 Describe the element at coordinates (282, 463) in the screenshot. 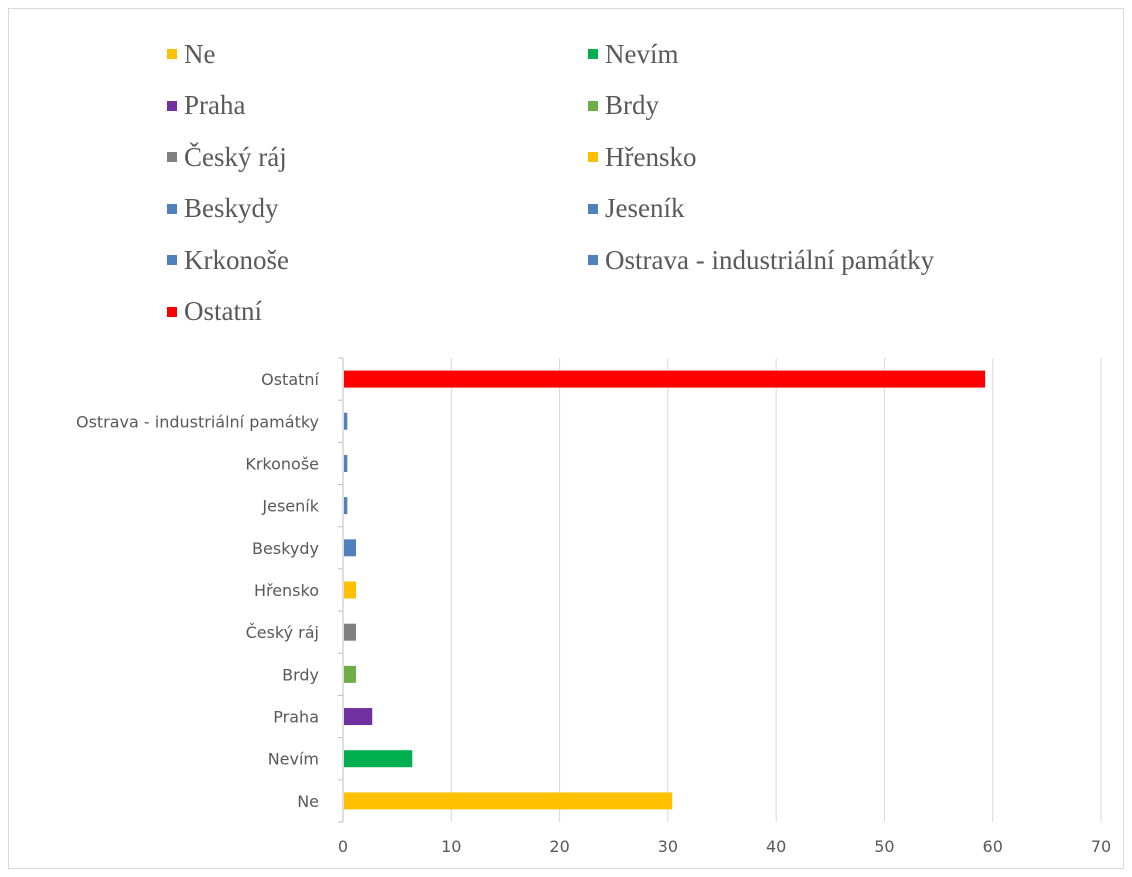

I see `category-label: Krkonoše` at that location.